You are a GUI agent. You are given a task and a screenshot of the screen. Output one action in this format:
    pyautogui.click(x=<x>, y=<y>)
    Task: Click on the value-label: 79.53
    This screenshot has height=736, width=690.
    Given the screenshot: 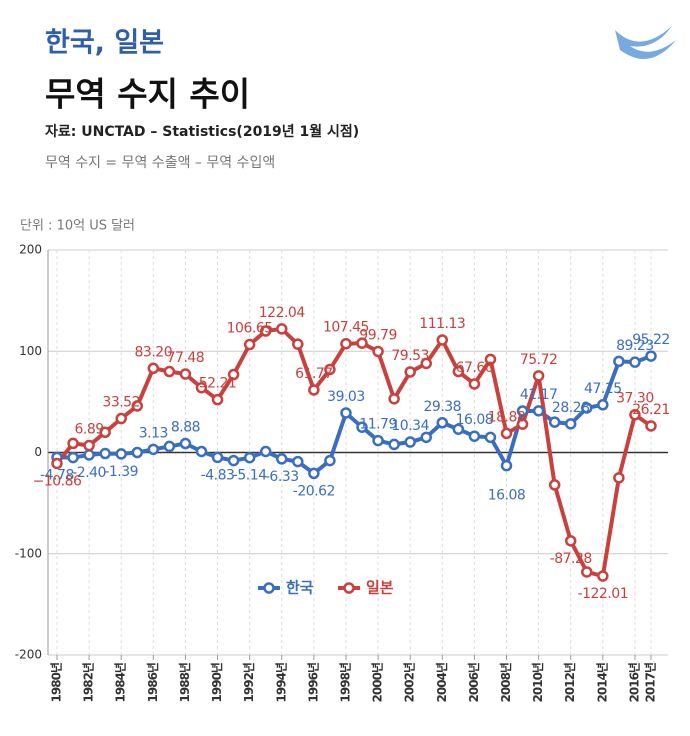 What is the action you would take?
    pyautogui.click(x=410, y=356)
    